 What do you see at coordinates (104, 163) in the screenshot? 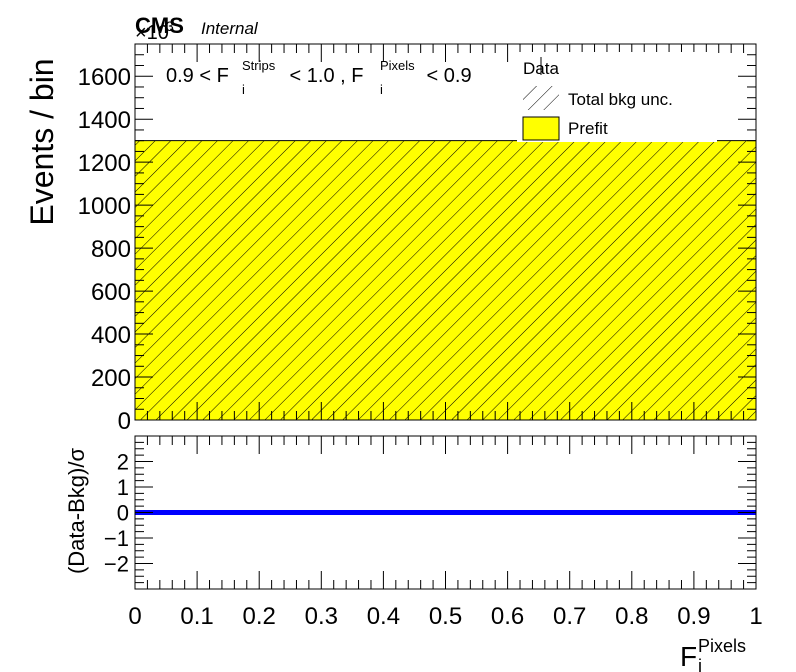
I see `main-ytick-label: 1200` at bounding box center [104, 163].